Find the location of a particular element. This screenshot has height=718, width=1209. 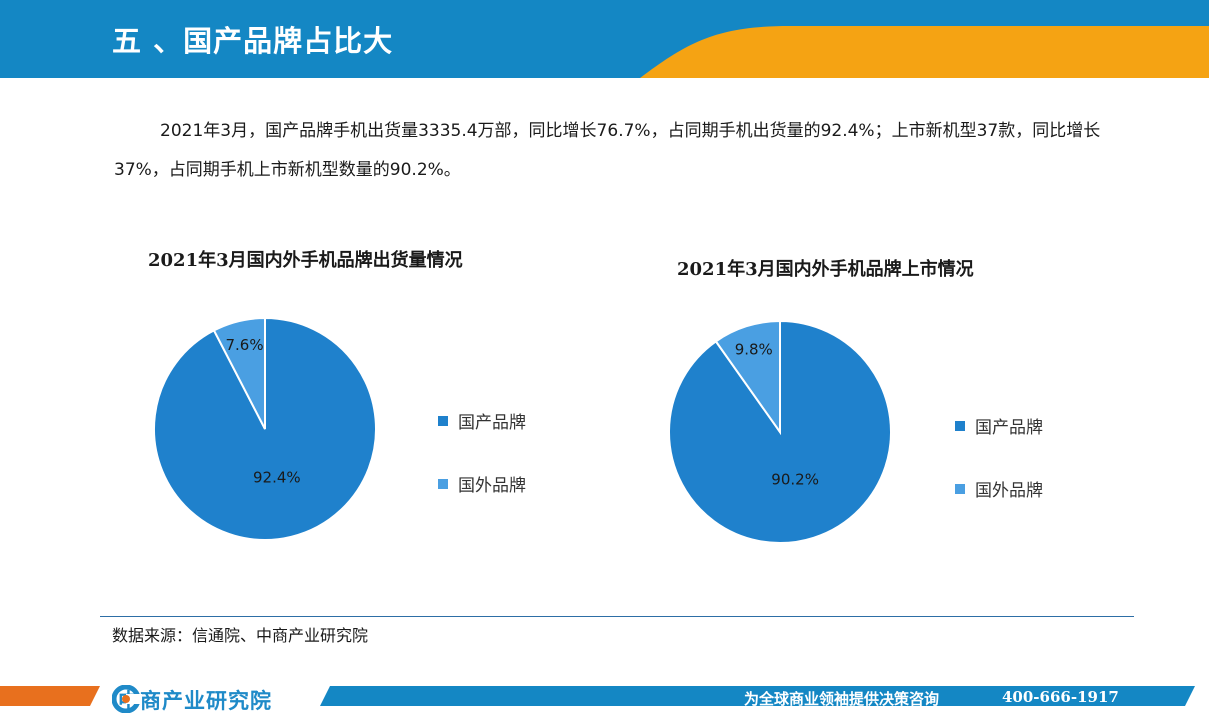

footer-slogan: 为全球商业领袖提供决策咨询 is located at coordinates (842, 699).